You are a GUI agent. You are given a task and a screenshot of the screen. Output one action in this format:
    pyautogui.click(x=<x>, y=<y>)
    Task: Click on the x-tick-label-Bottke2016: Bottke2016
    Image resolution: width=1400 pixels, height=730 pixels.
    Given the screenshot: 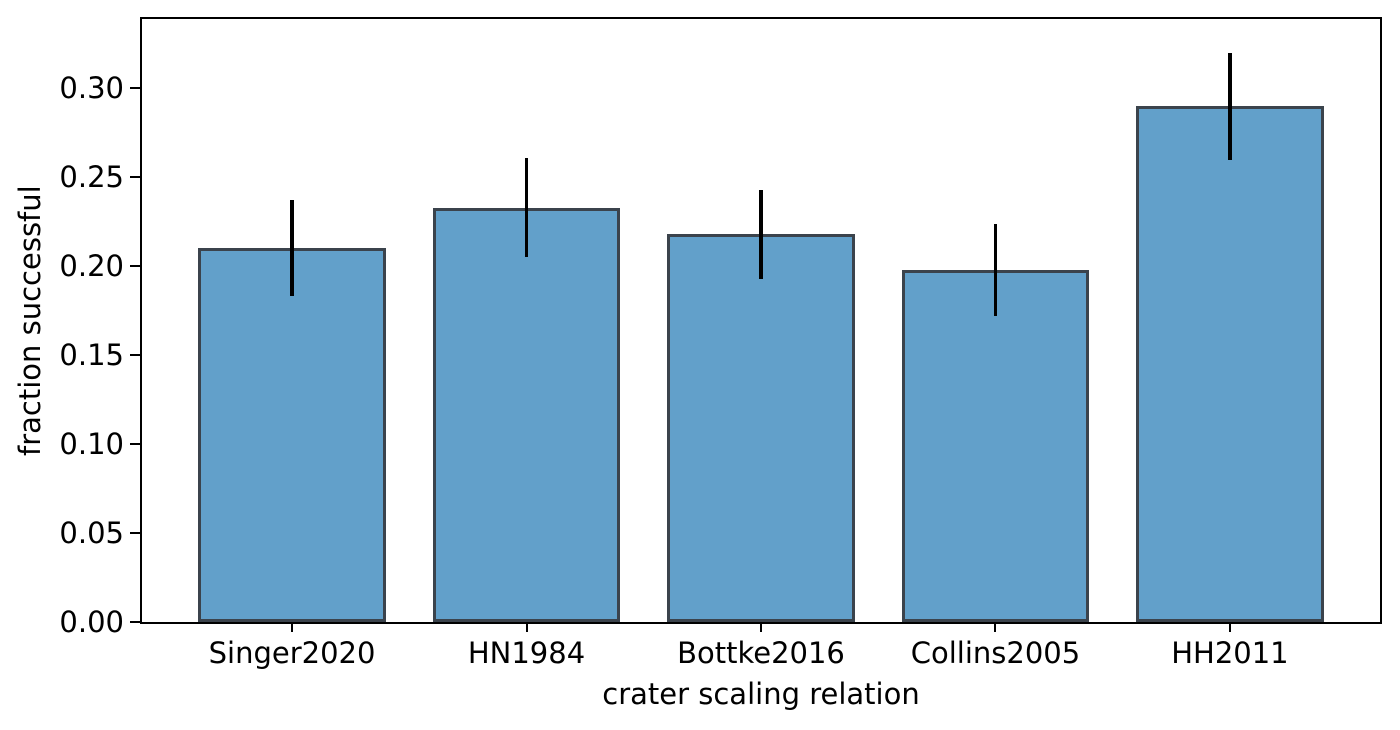 What is the action you would take?
    pyautogui.click(x=761, y=653)
    